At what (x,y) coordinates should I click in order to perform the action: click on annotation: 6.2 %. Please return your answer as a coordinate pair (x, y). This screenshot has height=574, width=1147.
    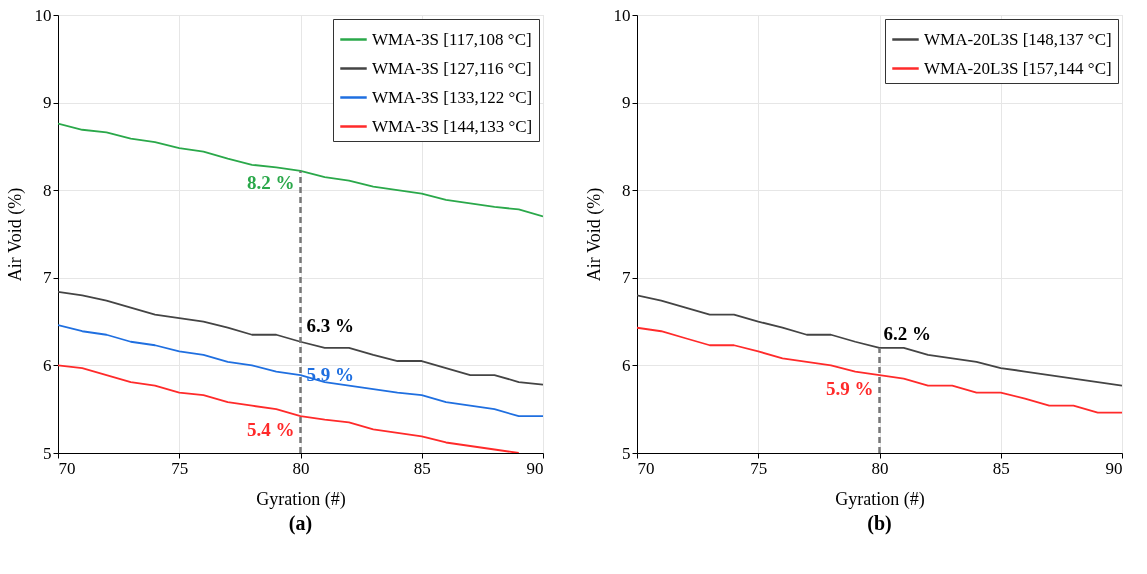
    Looking at the image, I should click on (907, 333).